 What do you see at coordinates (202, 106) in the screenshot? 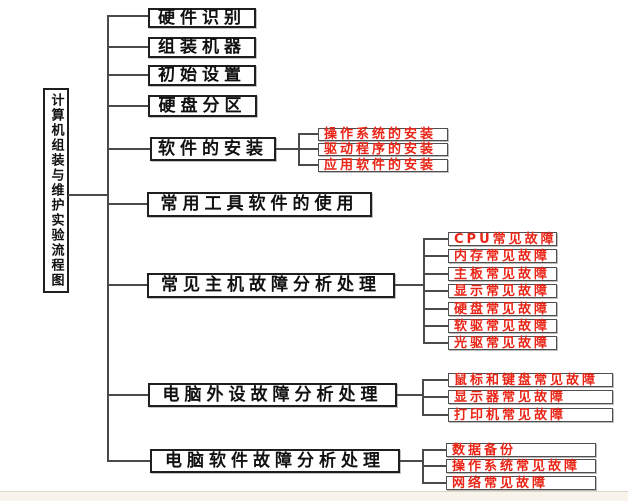
I see `node-disk-partition: 硬盘分区` at bounding box center [202, 106].